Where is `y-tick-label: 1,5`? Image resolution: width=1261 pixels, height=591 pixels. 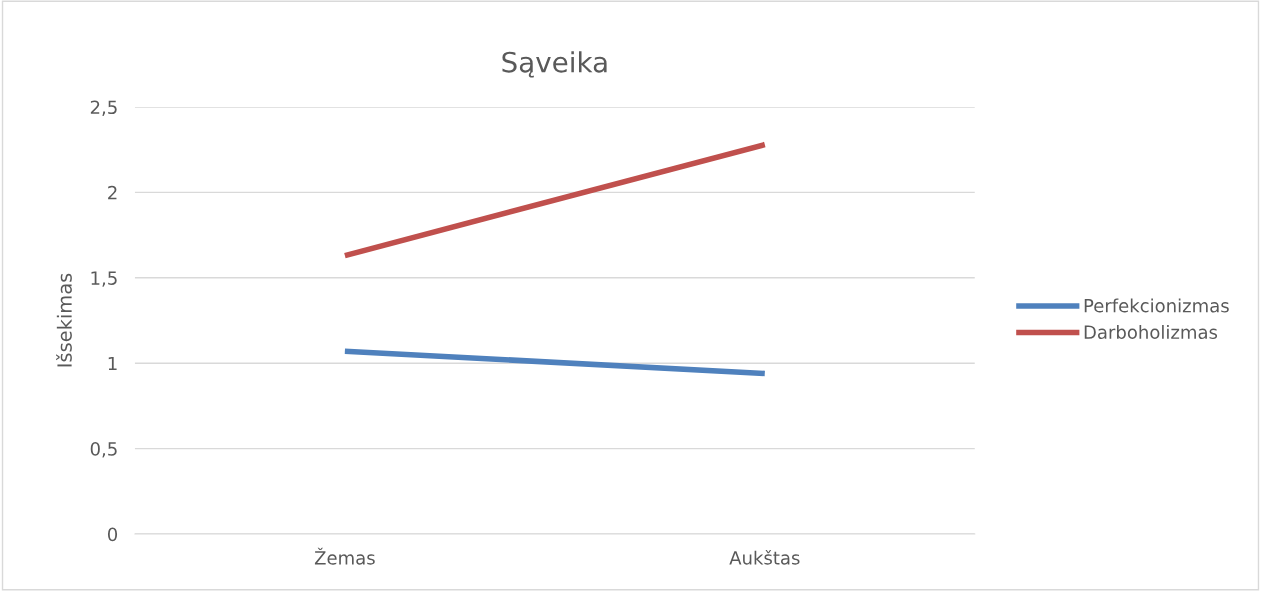
y-tick-label: 1,5 is located at coordinates (104, 279).